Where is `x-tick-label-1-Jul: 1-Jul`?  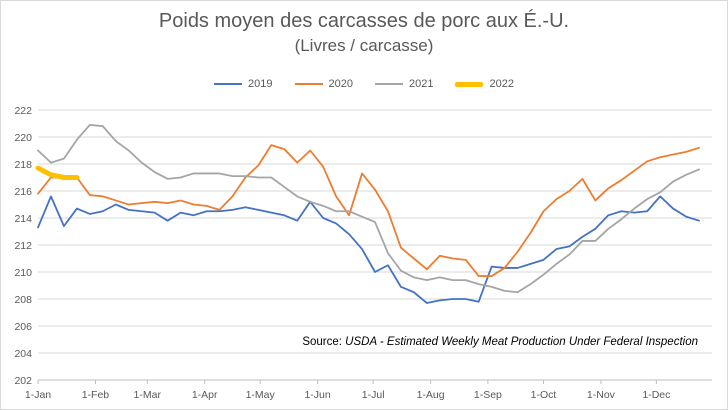
x-tick-label-1-Jul: 1-Jul is located at coordinates (373, 395).